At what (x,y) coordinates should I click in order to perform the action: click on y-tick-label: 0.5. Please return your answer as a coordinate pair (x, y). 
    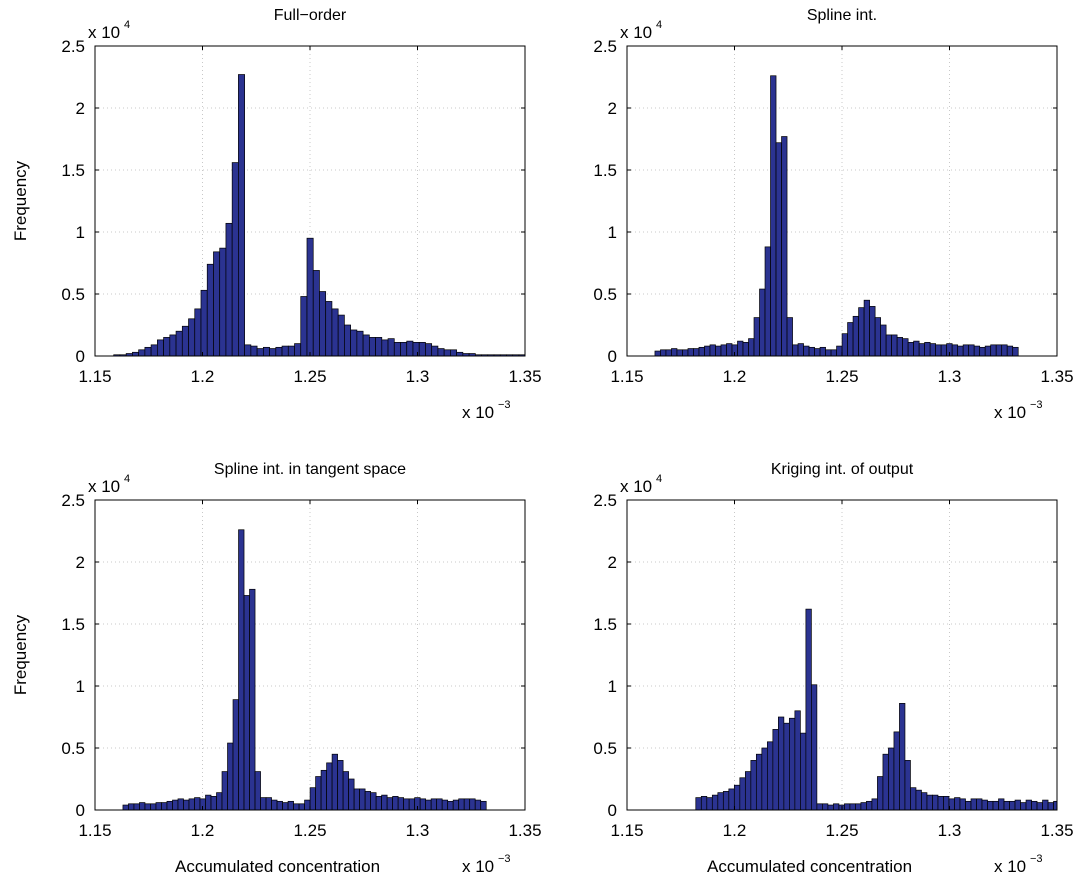
    Looking at the image, I should click on (605, 748).